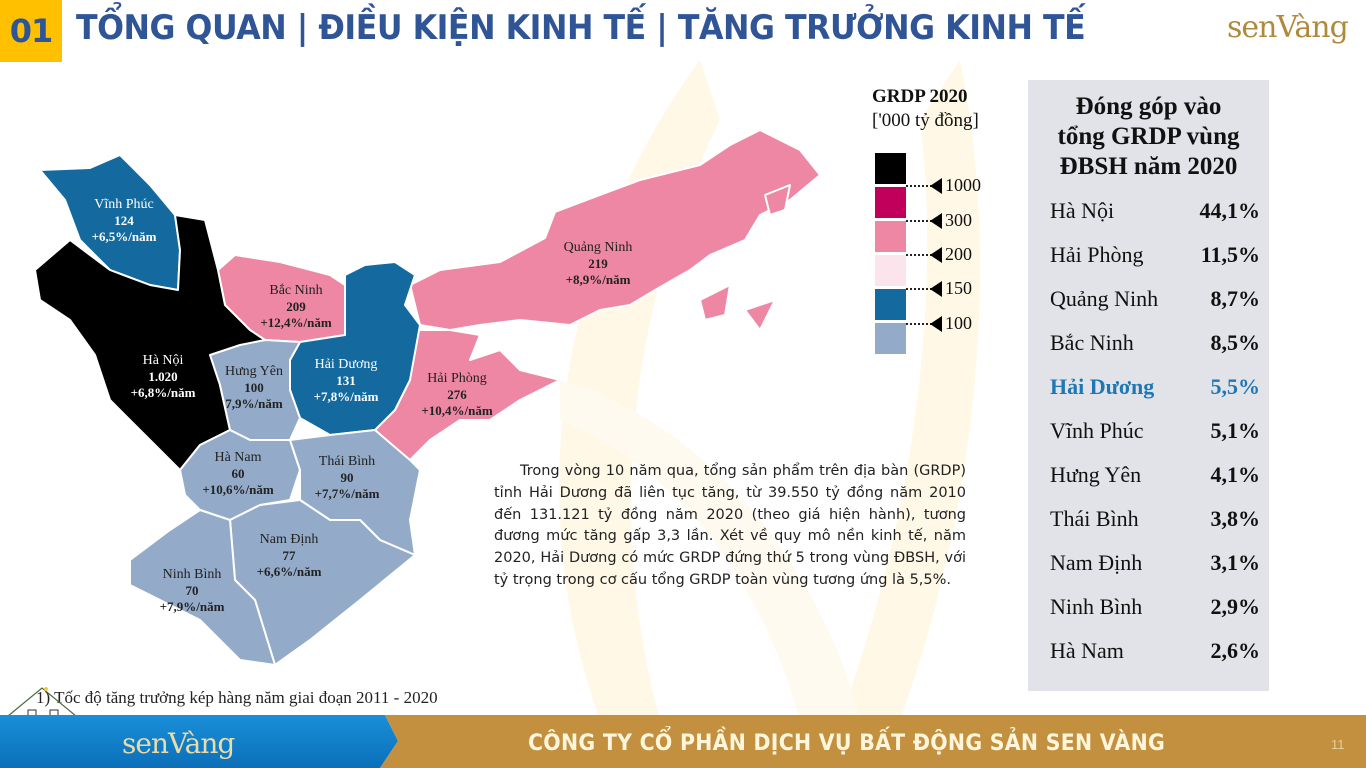  I want to click on section-number-badge: 01, so click(31, 31).